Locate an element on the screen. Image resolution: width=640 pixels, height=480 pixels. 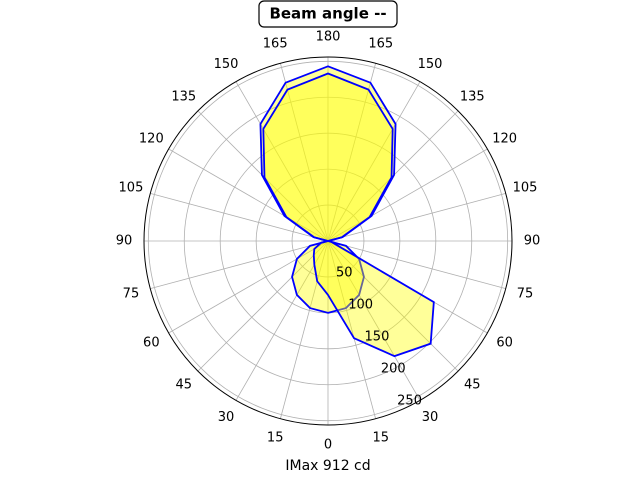
theta-tick-label: 180 is located at coordinates (328, 37).